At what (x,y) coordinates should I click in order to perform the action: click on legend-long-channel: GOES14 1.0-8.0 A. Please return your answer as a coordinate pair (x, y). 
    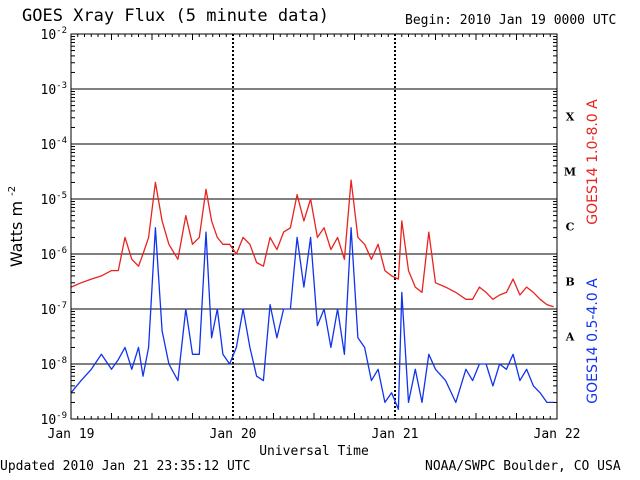
    Looking at the image, I should click on (593, 162).